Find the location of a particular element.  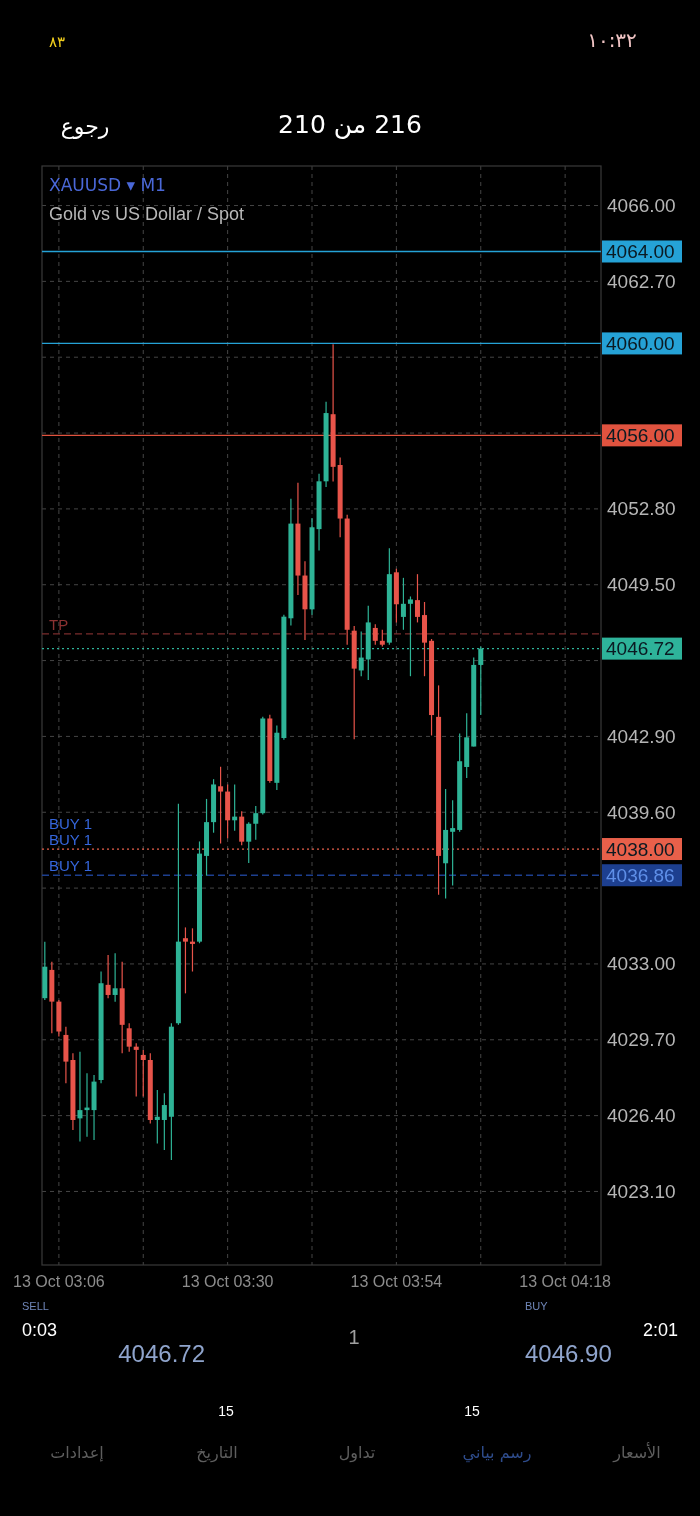

y-tick-label: 4042.90 is located at coordinates (641, 736).